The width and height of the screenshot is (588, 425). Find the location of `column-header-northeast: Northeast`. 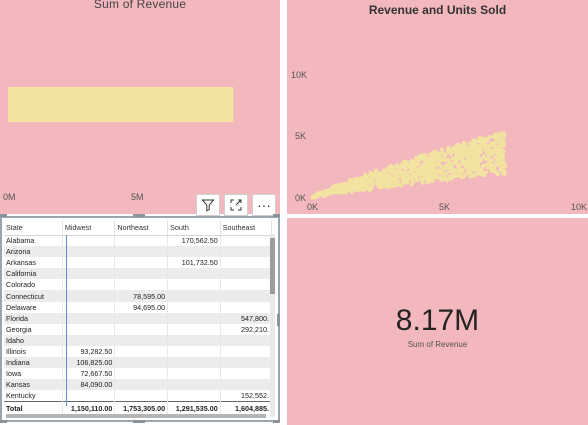

column-header-northeast: Northeast is located at coordinates (141, 228).